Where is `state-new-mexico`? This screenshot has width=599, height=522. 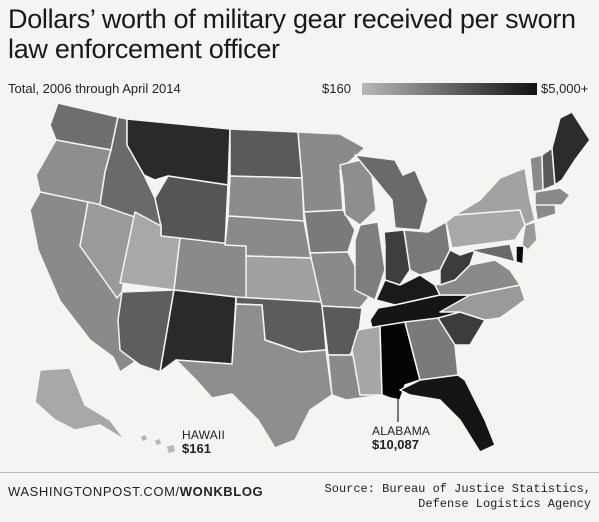
state-new-mexico is located at coordinates (198, 331).